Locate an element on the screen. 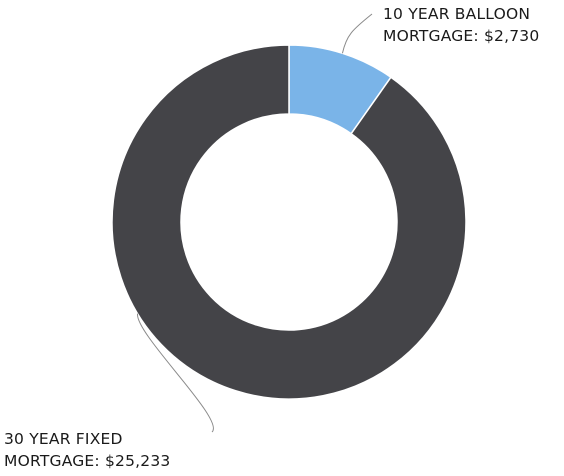  data-label-balloon: 10 YEAR BALLOON MORTGAGE: $2,730 is located at coordinates (461, 25).